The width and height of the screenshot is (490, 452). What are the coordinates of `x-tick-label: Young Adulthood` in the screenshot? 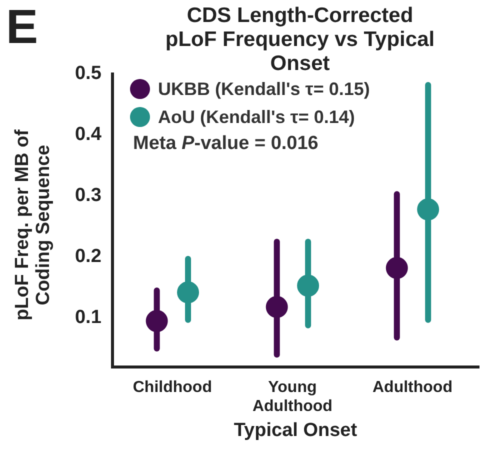 It's located at (292, 397).